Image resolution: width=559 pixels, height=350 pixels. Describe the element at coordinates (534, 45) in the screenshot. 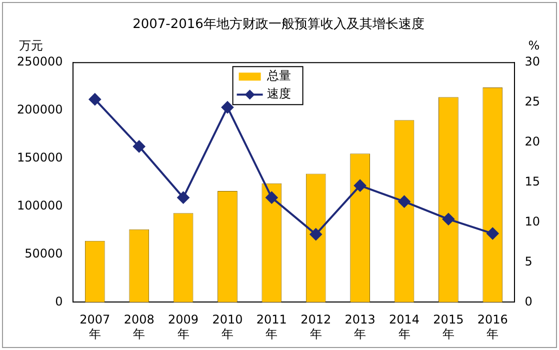

I see `y2-axis-title: %` at that location.